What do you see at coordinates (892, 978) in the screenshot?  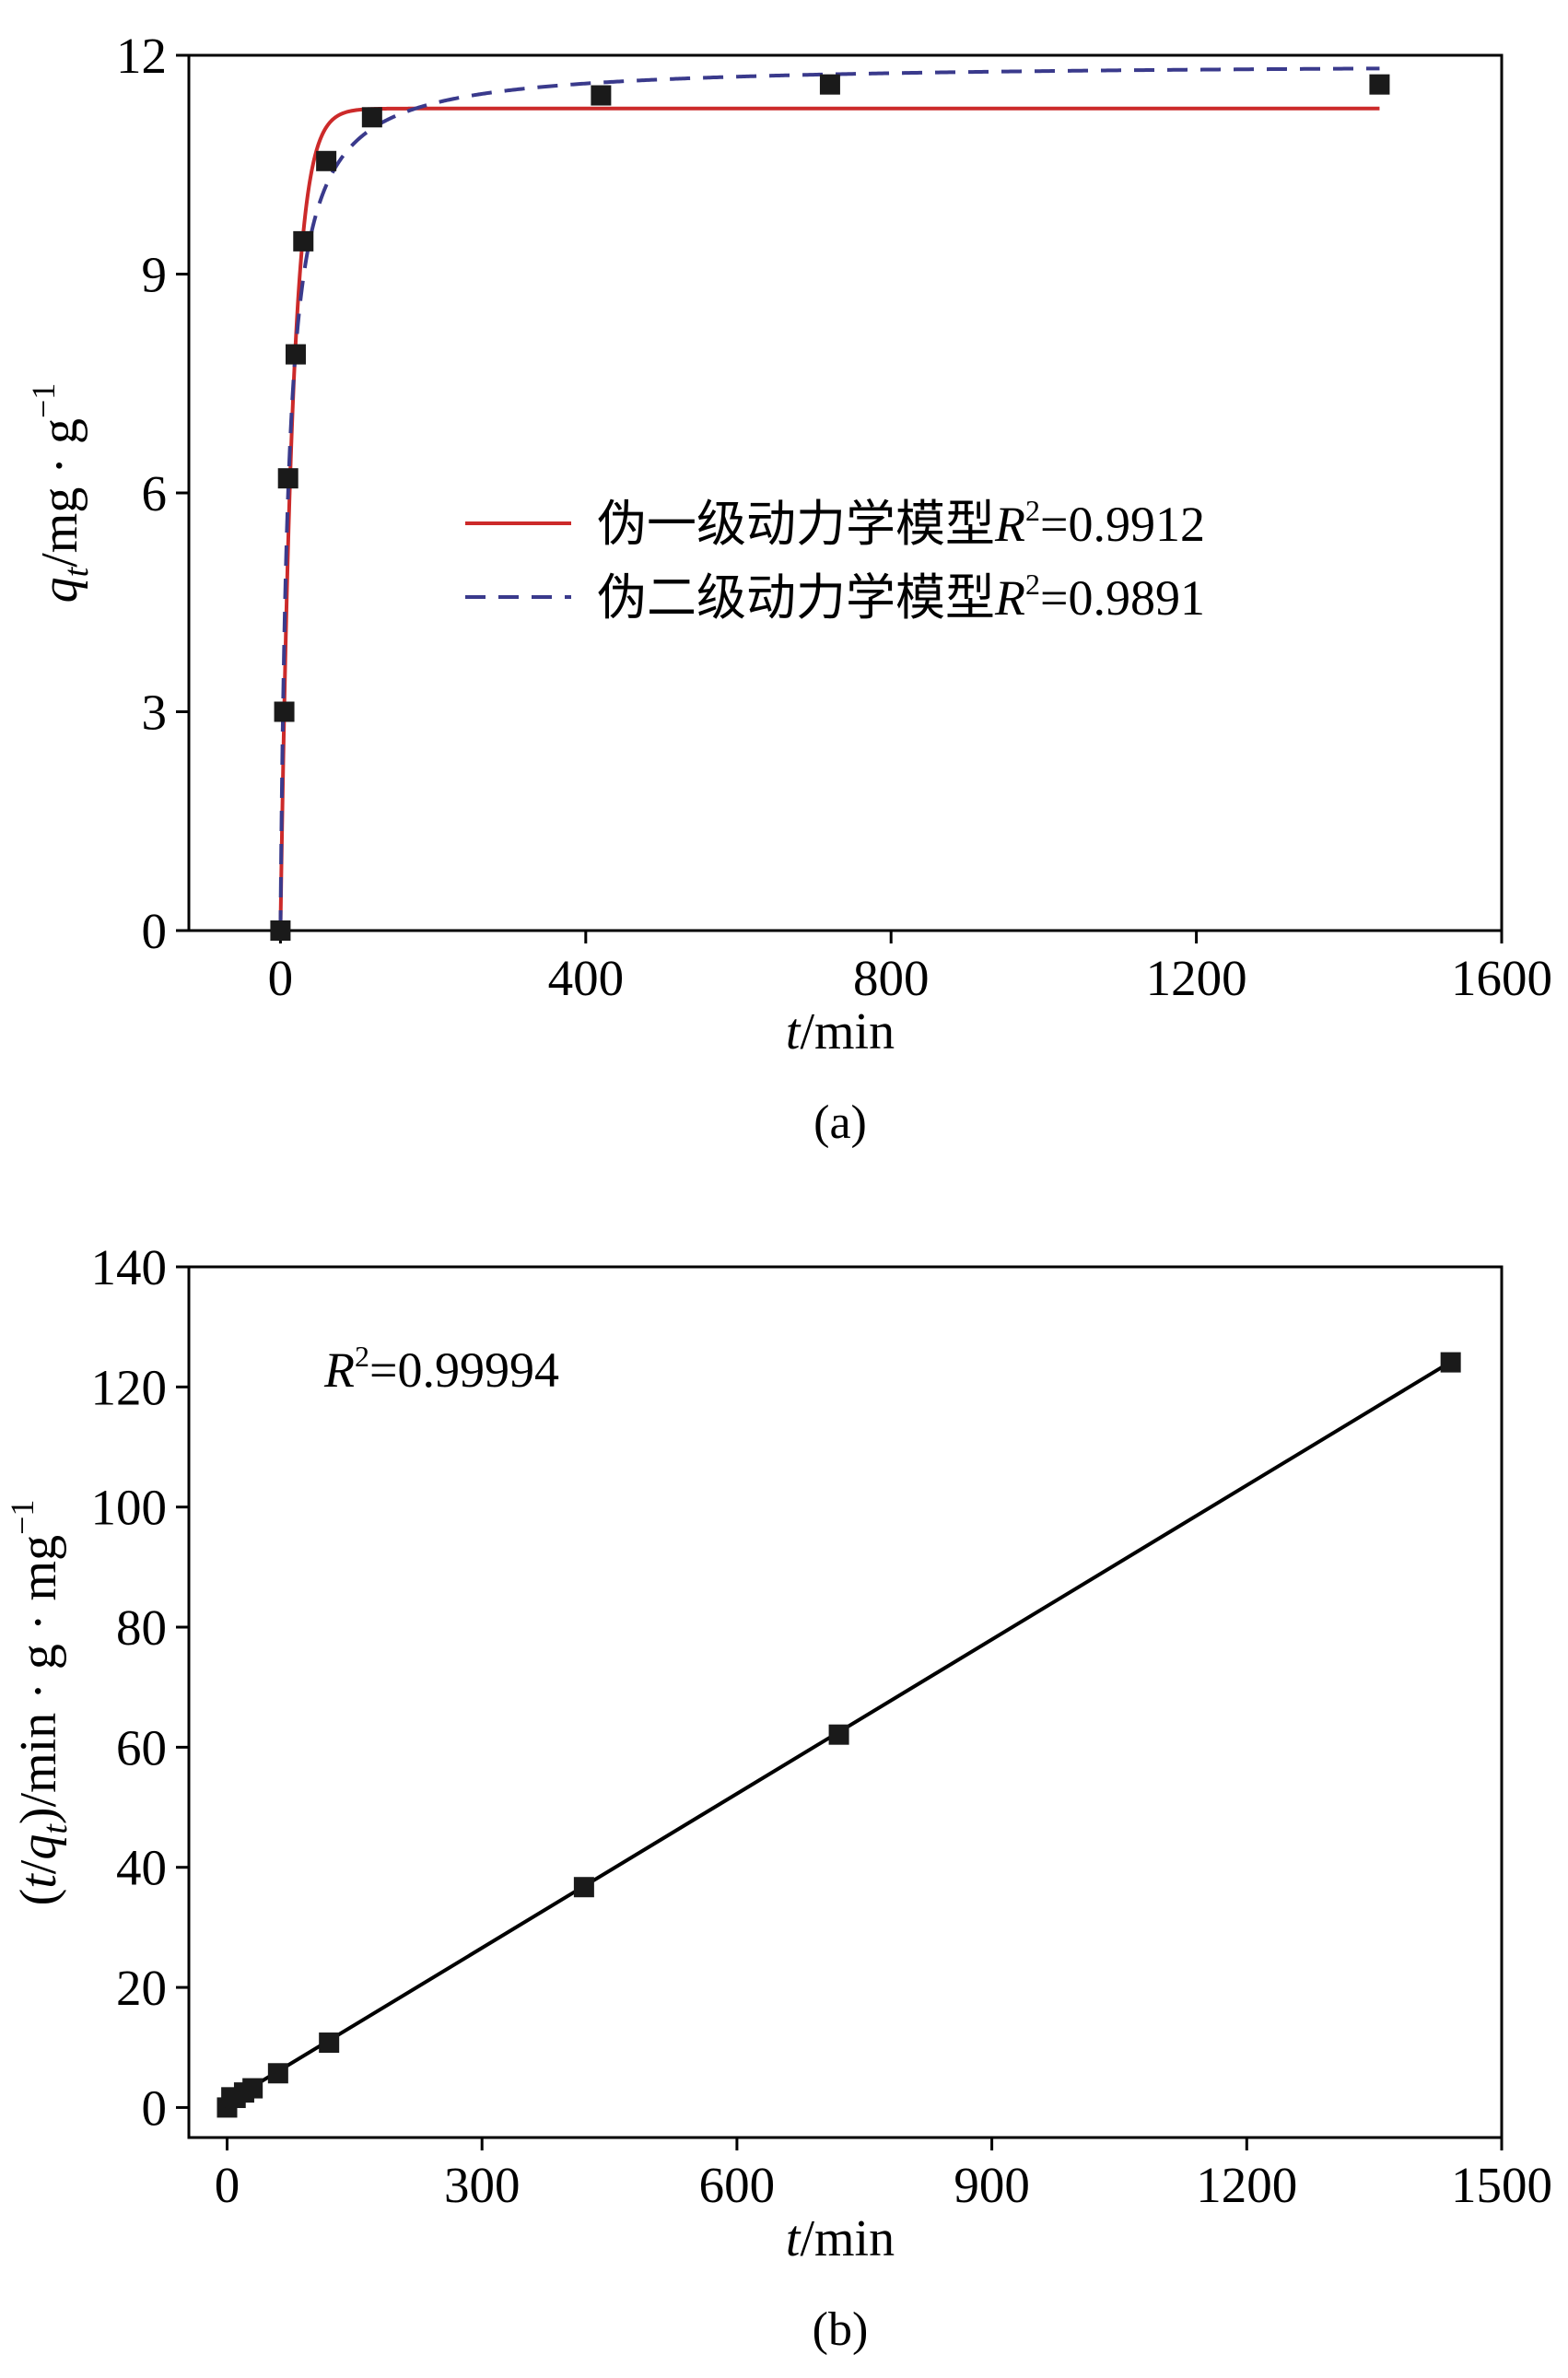 I see `chart-a-x-tick-label: 800` at bounding box center [892, 978].